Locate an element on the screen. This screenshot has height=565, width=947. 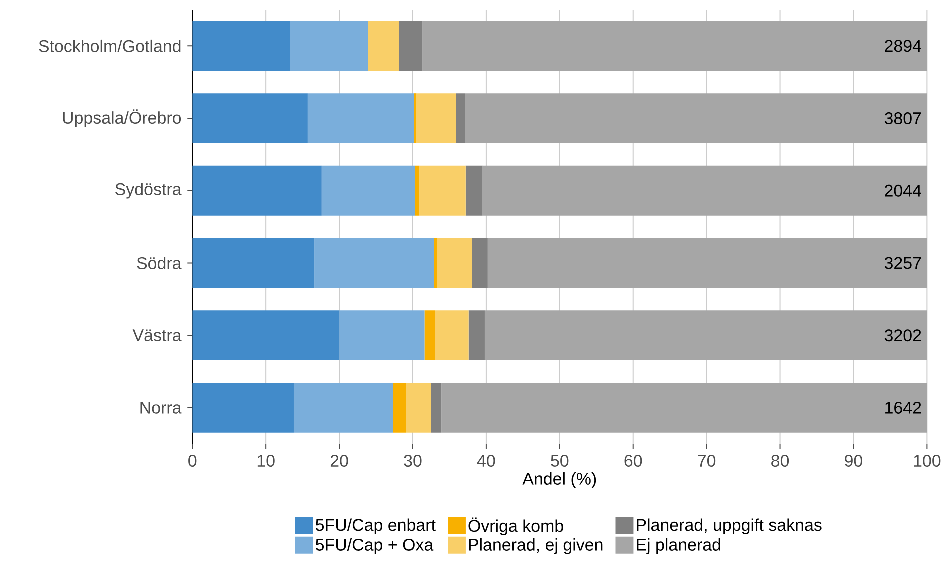
annotation: 3807 is located at coordinates (903, 118).